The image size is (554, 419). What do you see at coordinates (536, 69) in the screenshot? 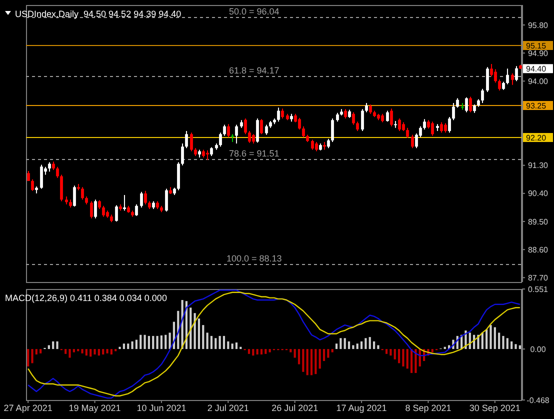
I see `annotation: 94.40` at bounding box center [536, 69].